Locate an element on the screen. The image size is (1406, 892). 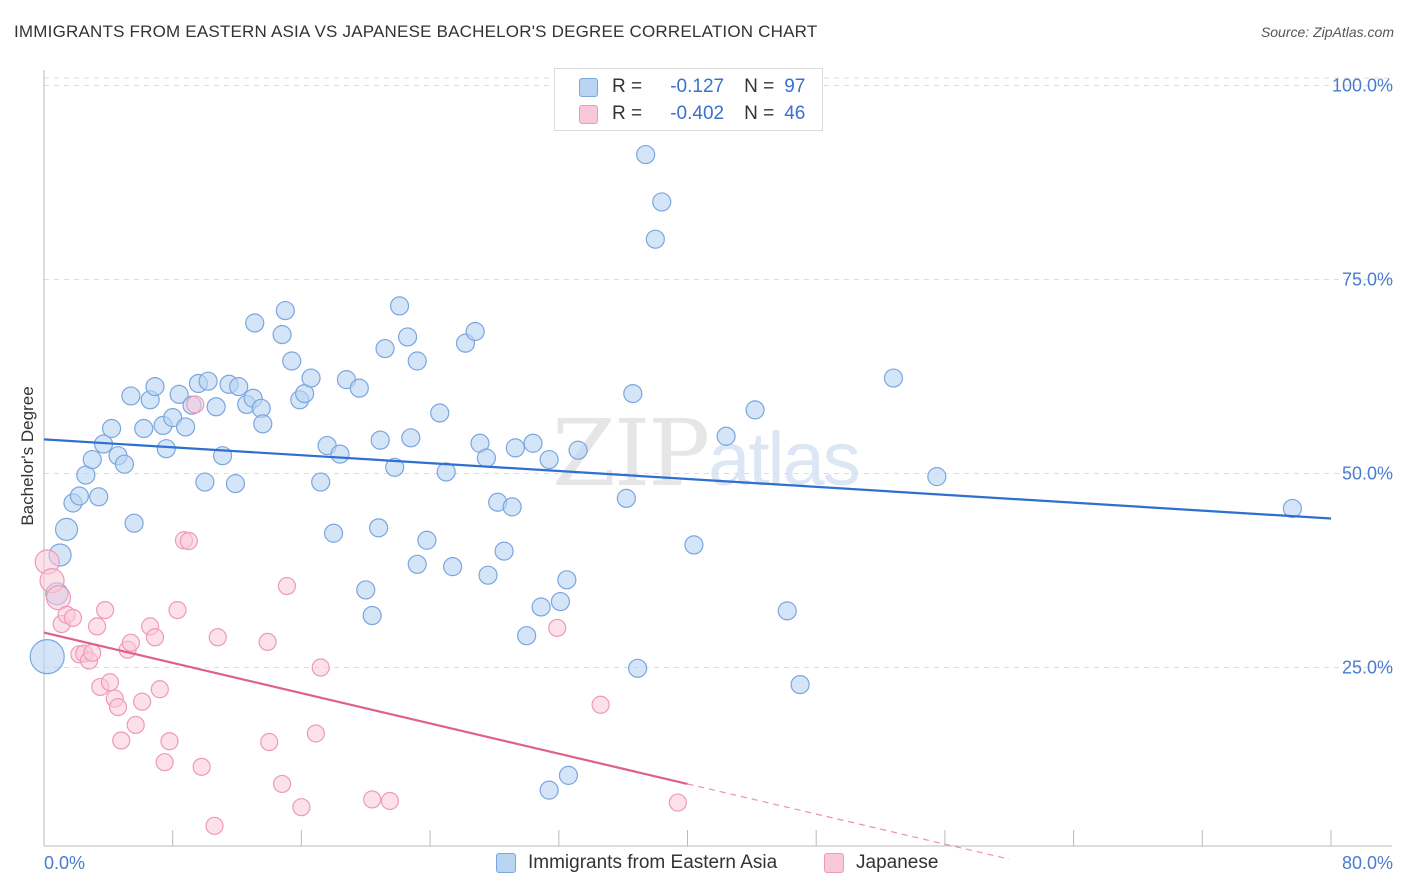
chart-source: Source: ZipAtlas.com is located at coordinates (1327, 32).